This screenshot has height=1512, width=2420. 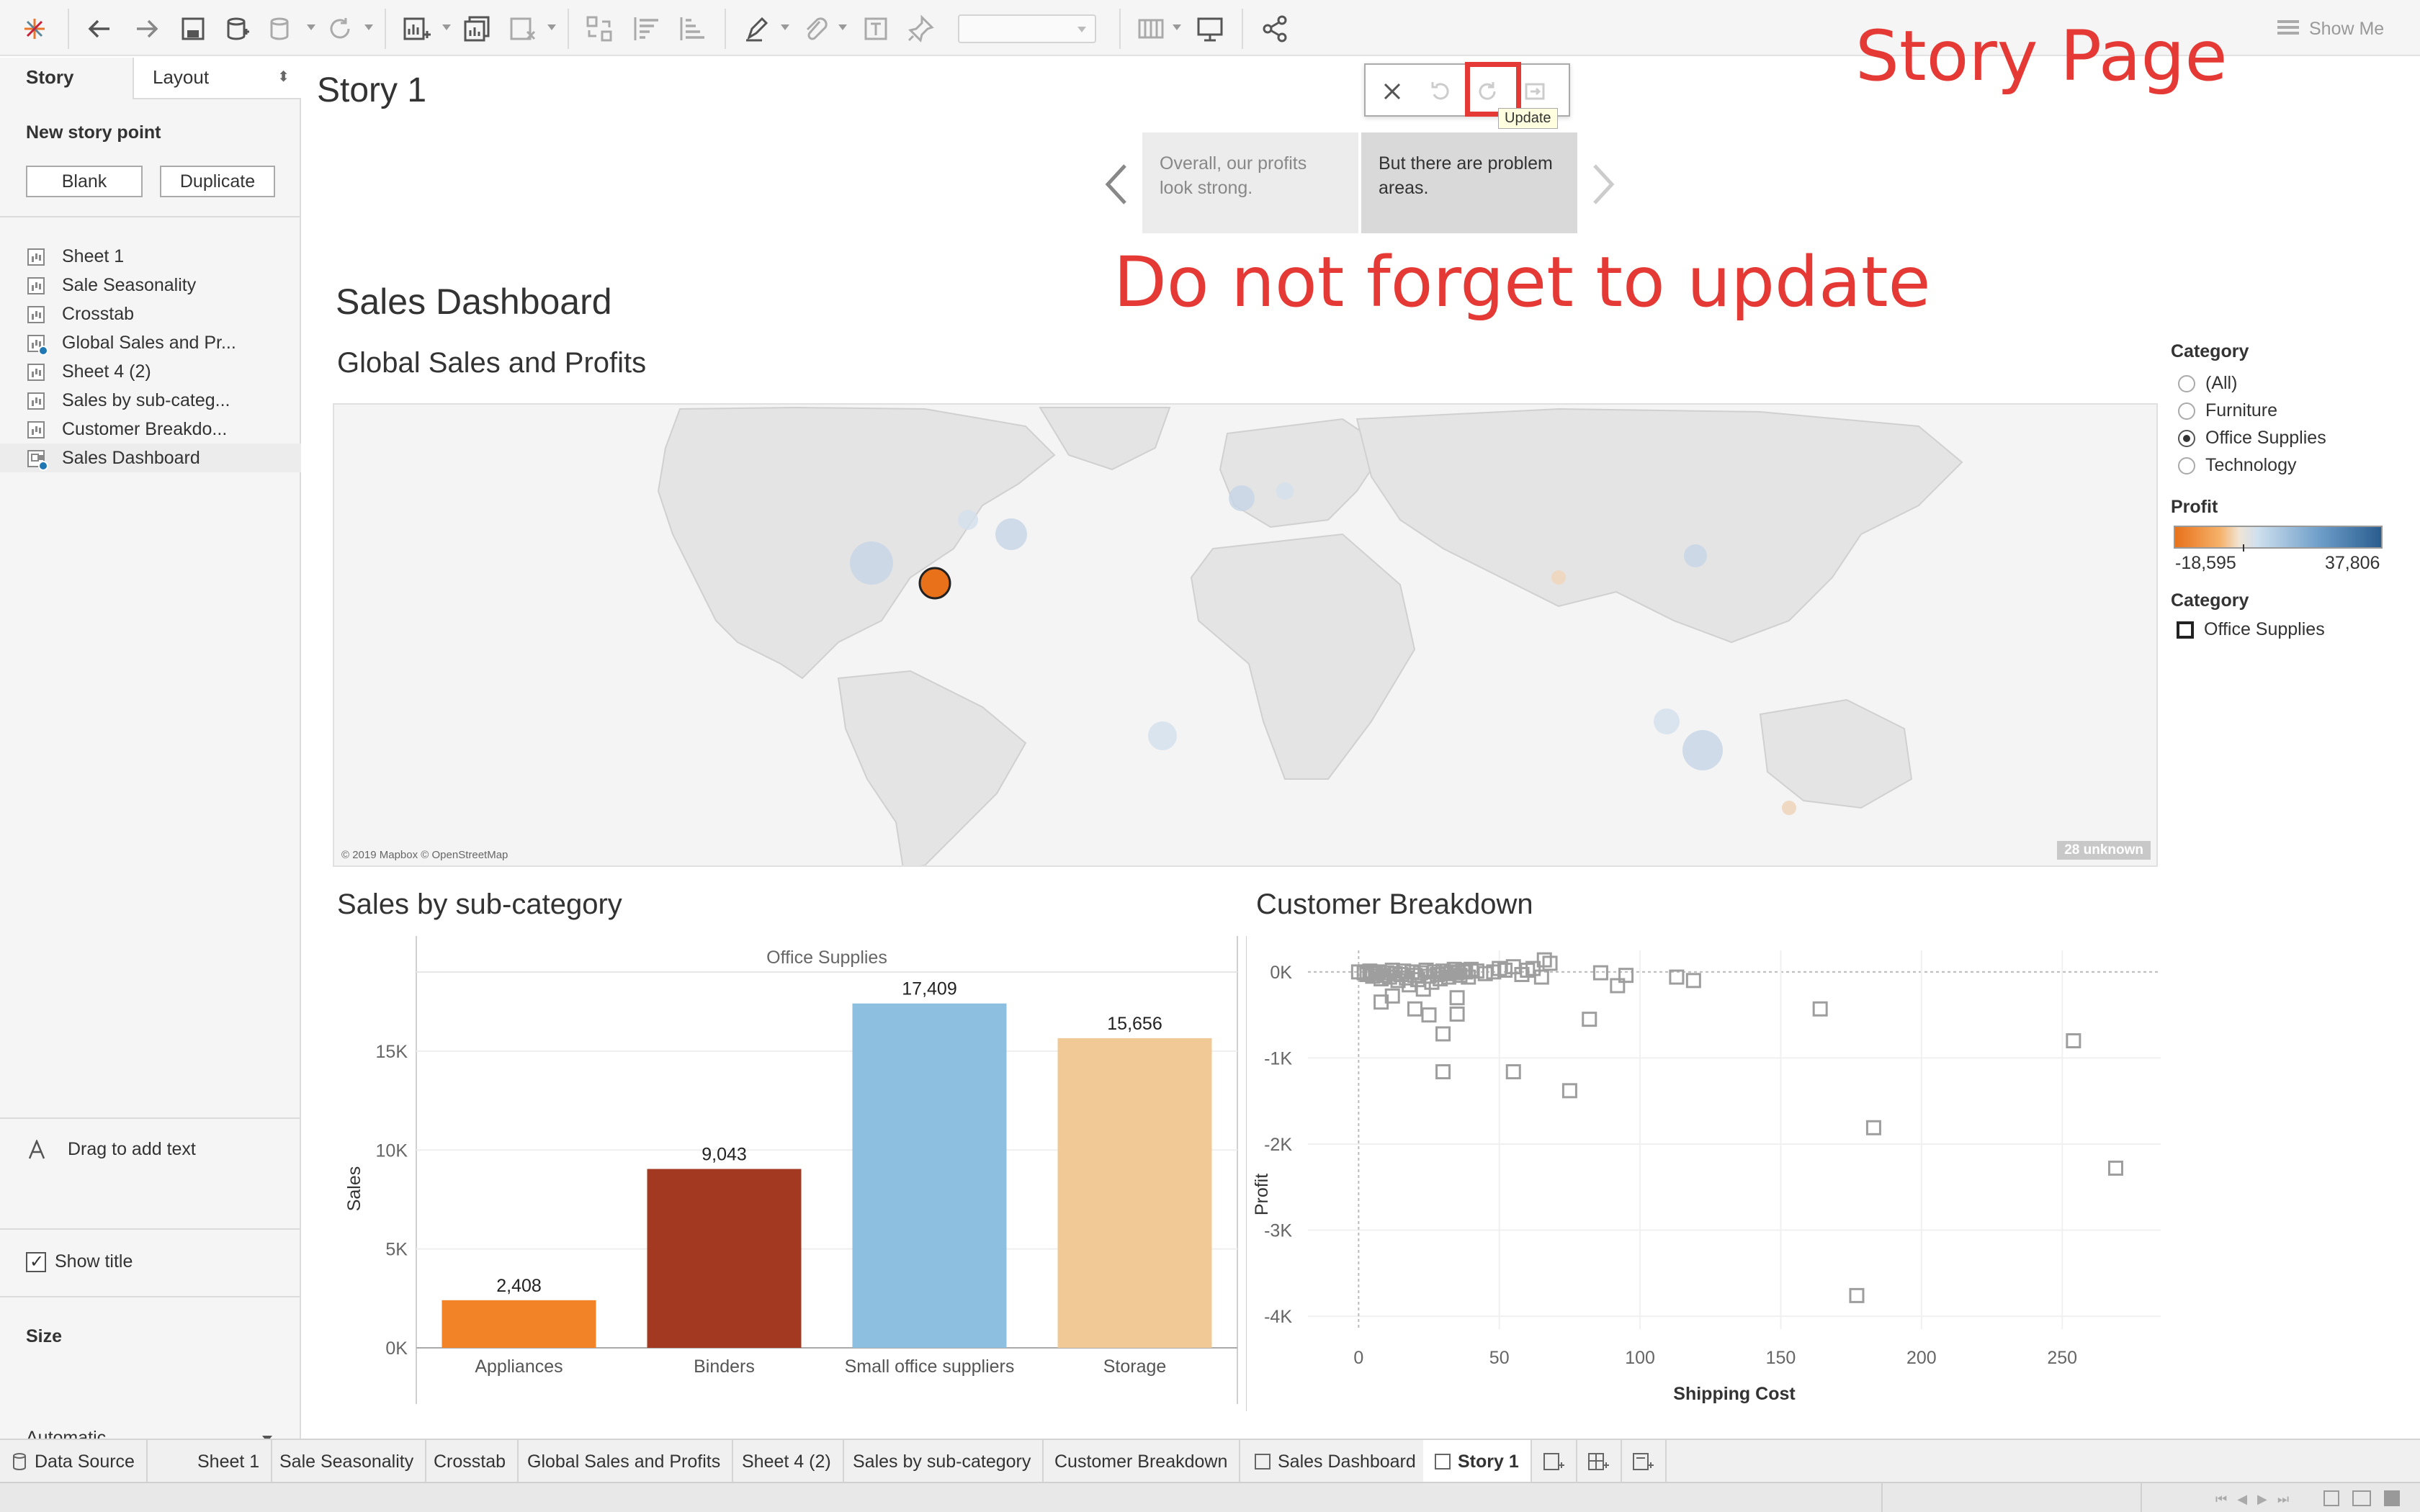 I want to click on save-icon, so click(x=193, y=29).